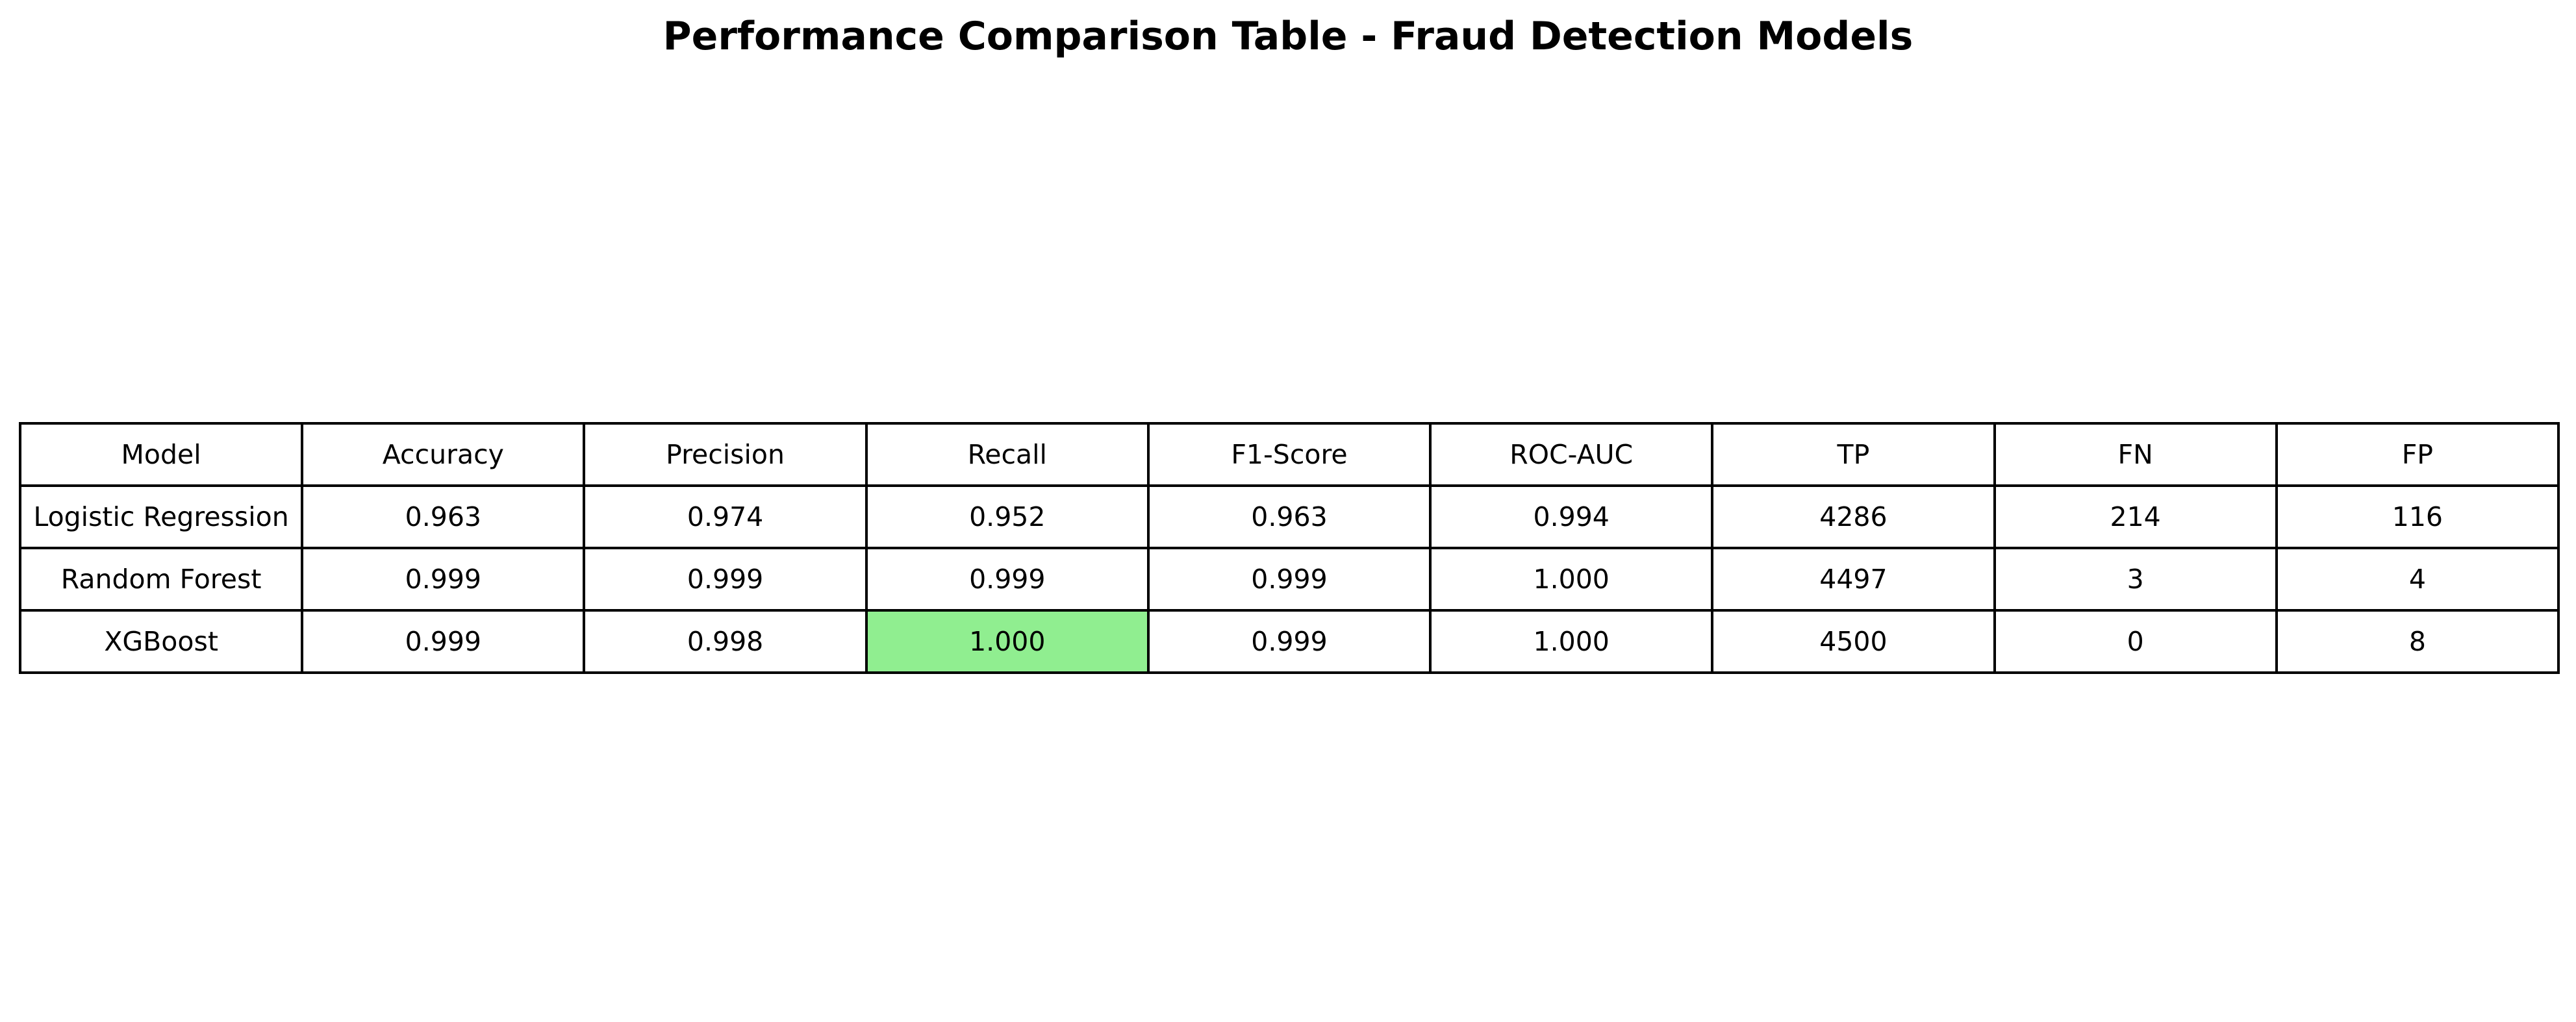 This screenshot has width=2576, height=1022. I want to click on cell-fn: 3, so click(2135, 579).